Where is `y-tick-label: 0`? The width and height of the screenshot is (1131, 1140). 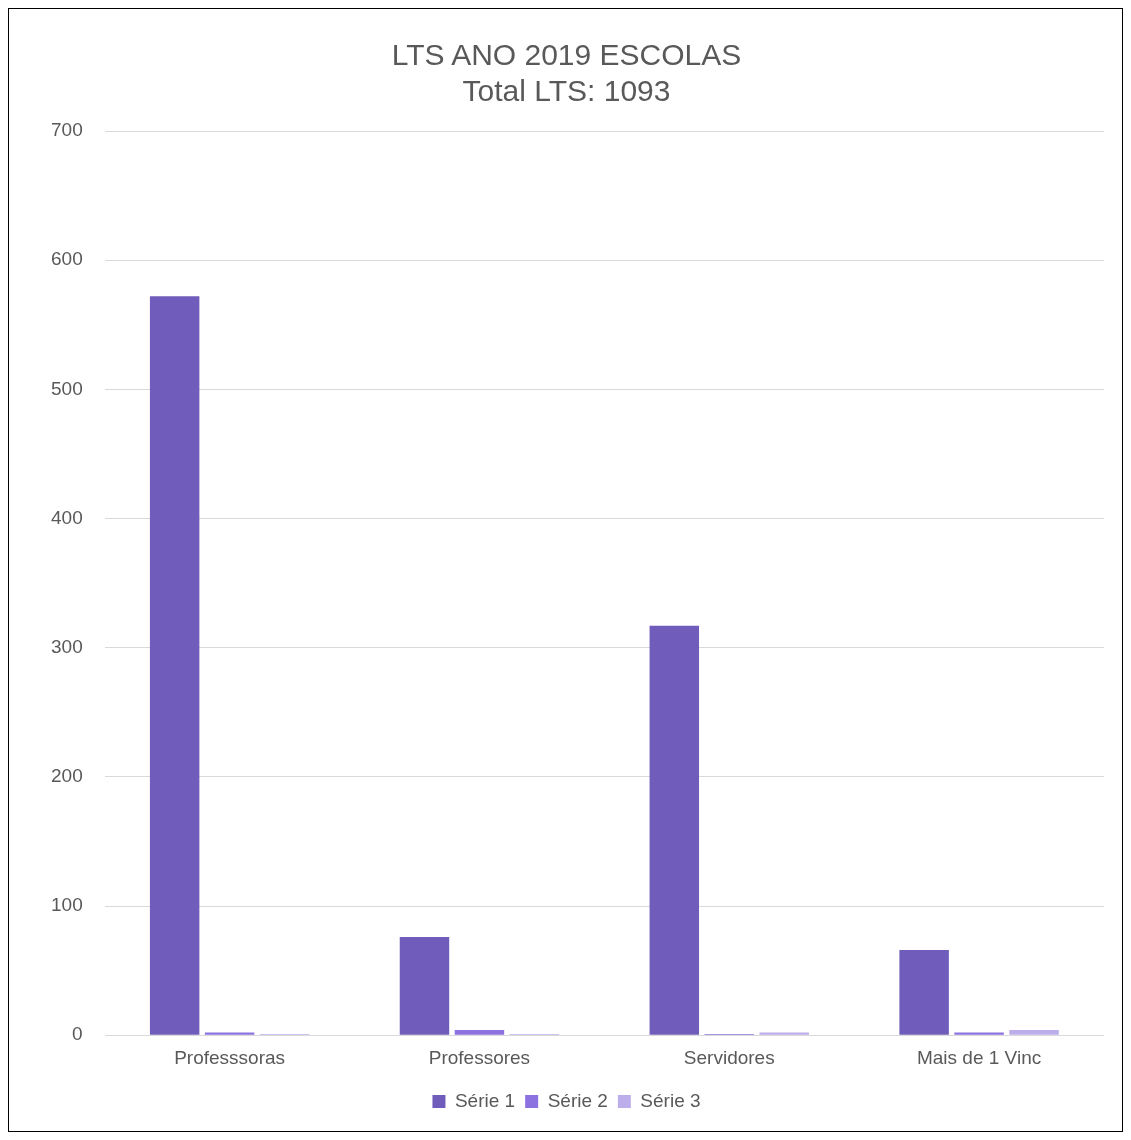 y-tick-label: 0 is located at coordinates (77, 1034).